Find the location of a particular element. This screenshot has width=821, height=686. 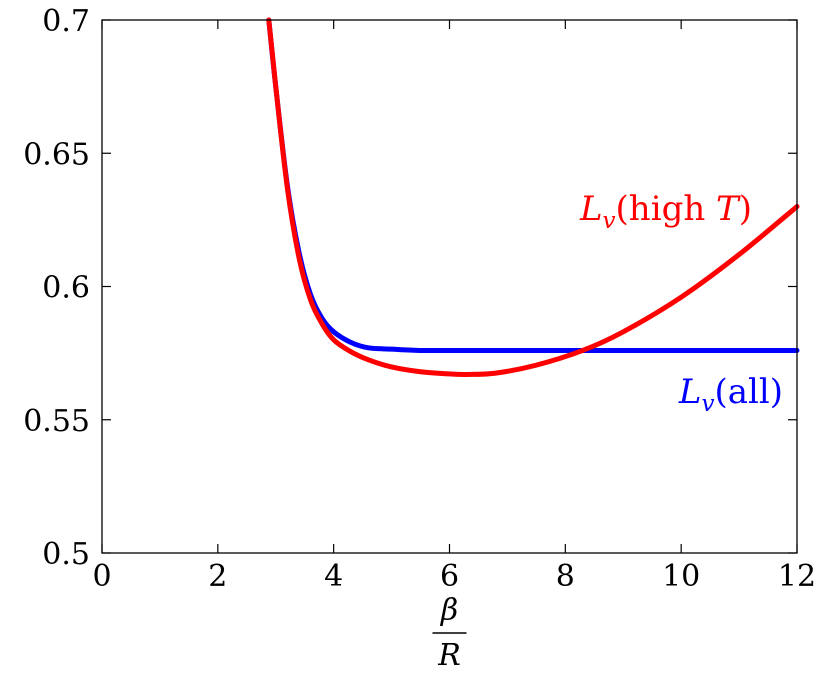

x-tick-label: 10 is located at coordinates (681, 576).